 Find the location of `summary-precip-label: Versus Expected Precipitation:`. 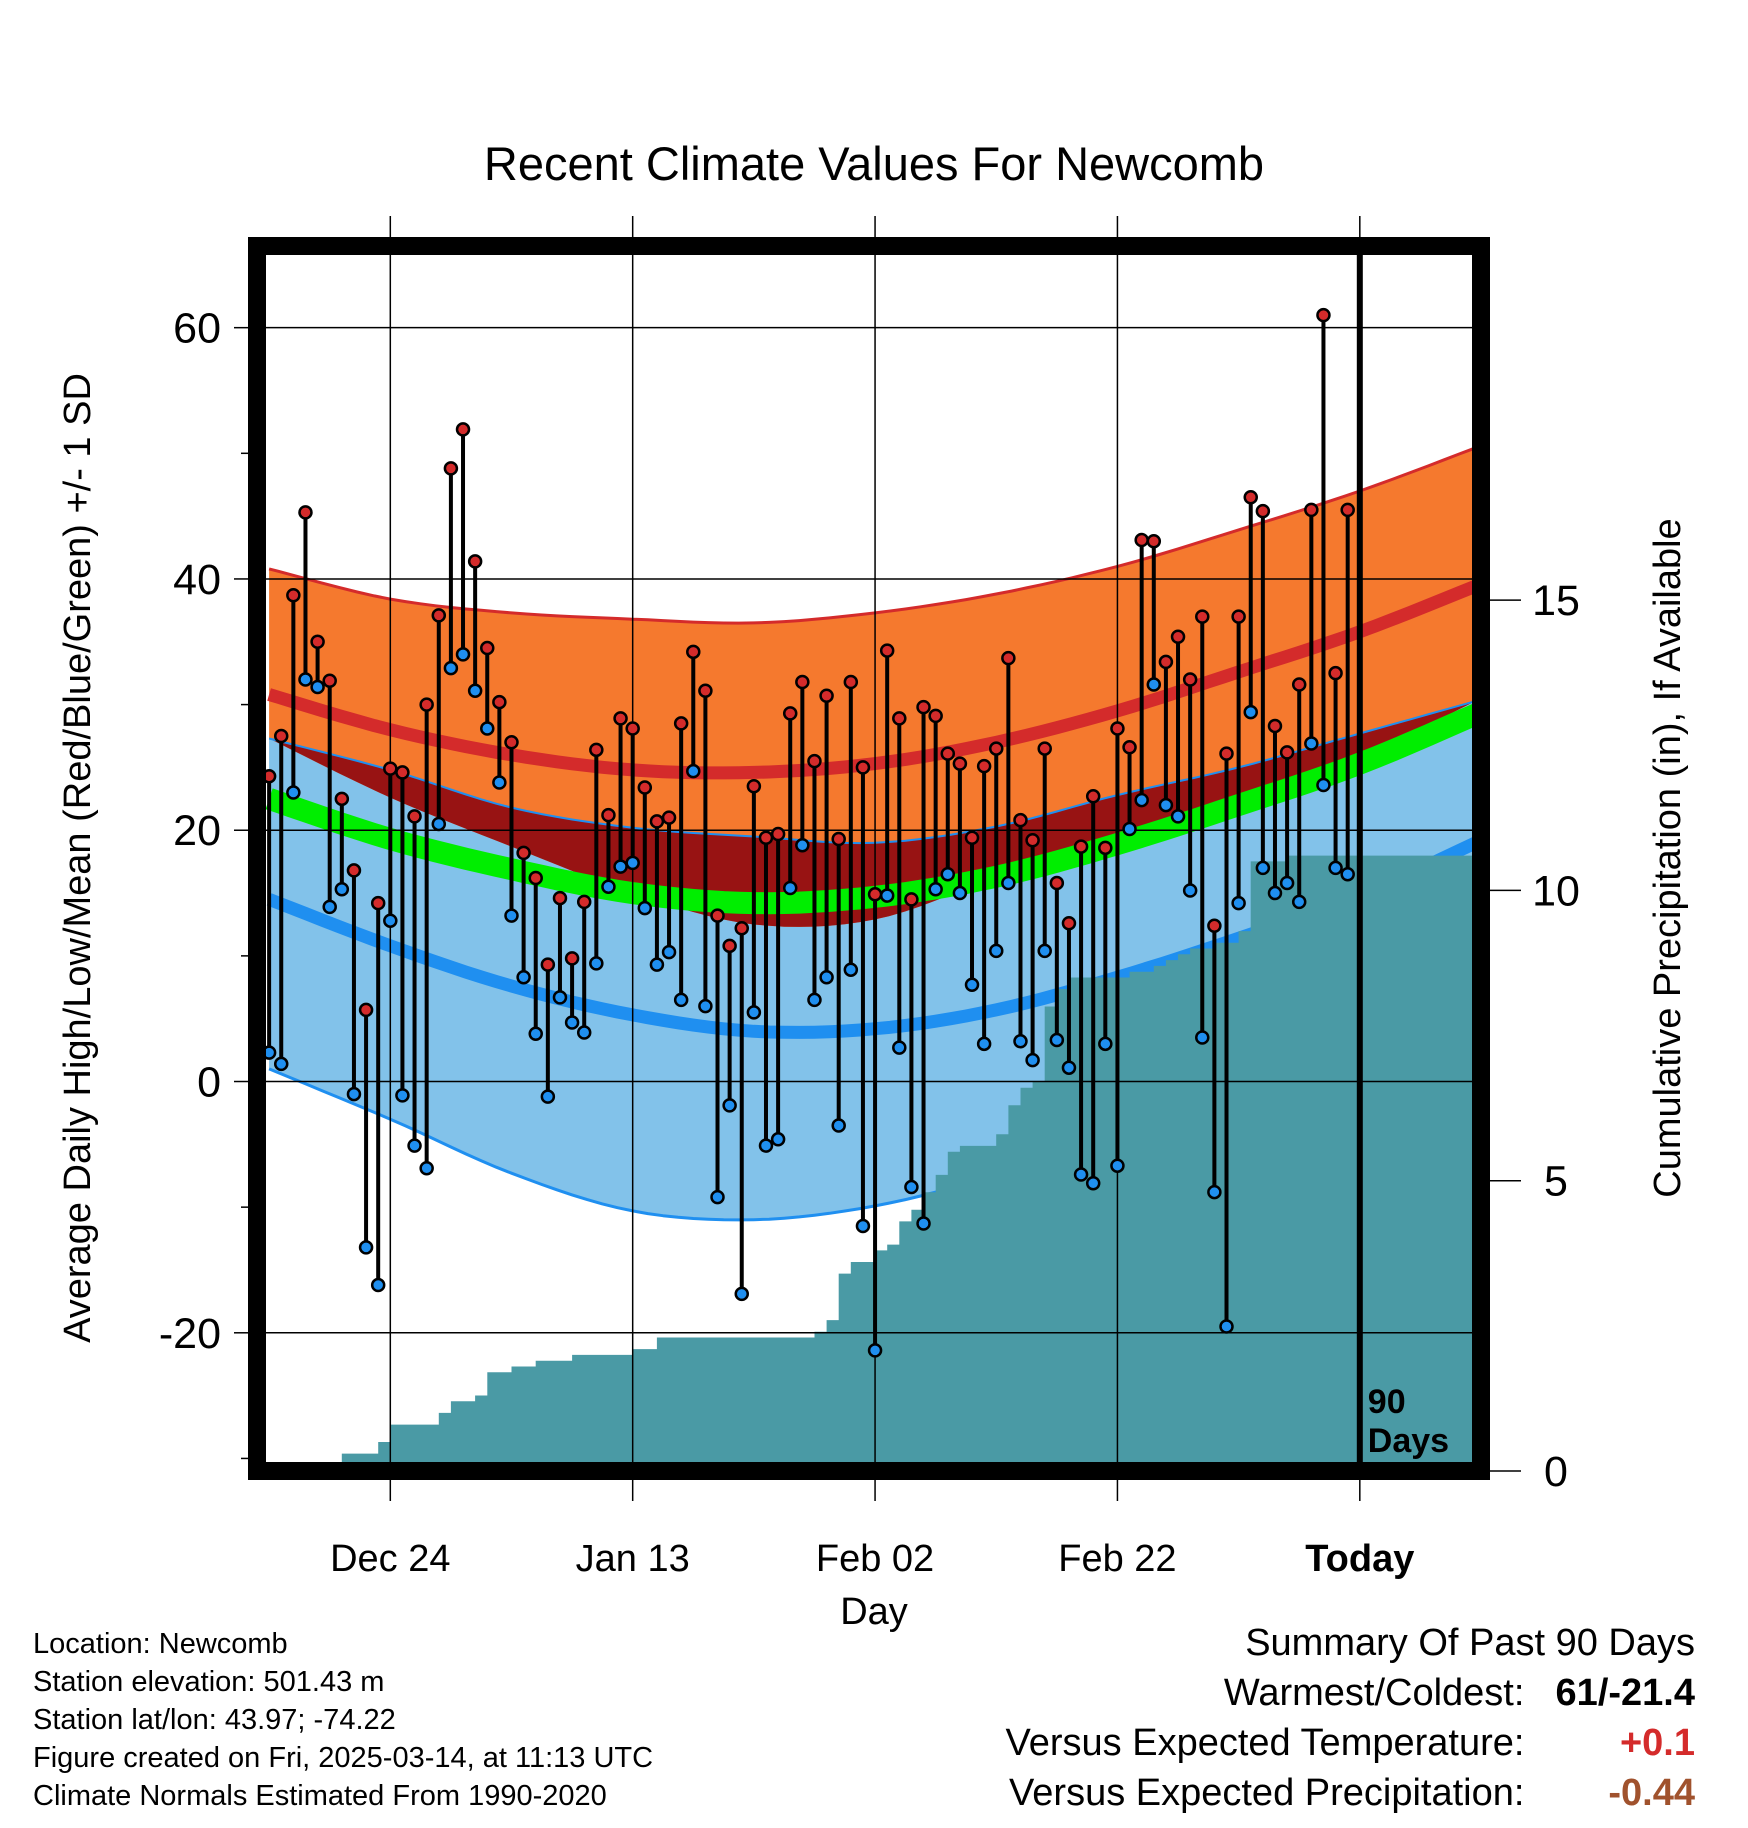

summary-precip-label: Versus Expected Precipitation: is located at coordinates (1267, 1793).